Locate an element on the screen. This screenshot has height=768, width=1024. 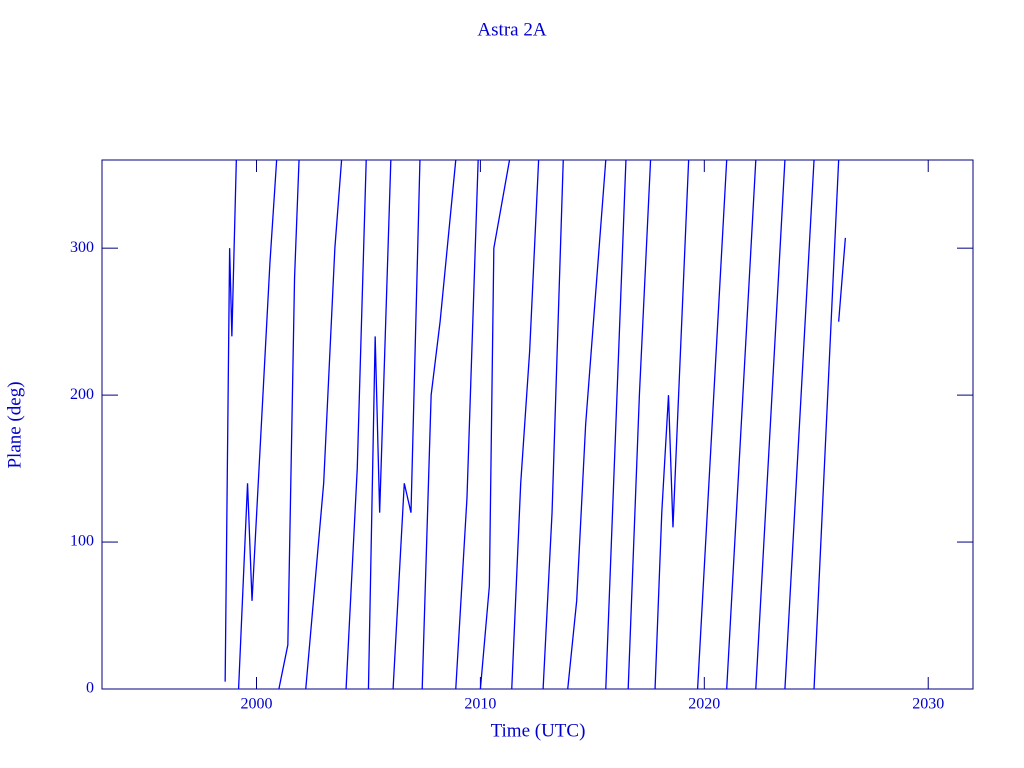
y-tick-label: 100 is located at coordinates (82, 541).